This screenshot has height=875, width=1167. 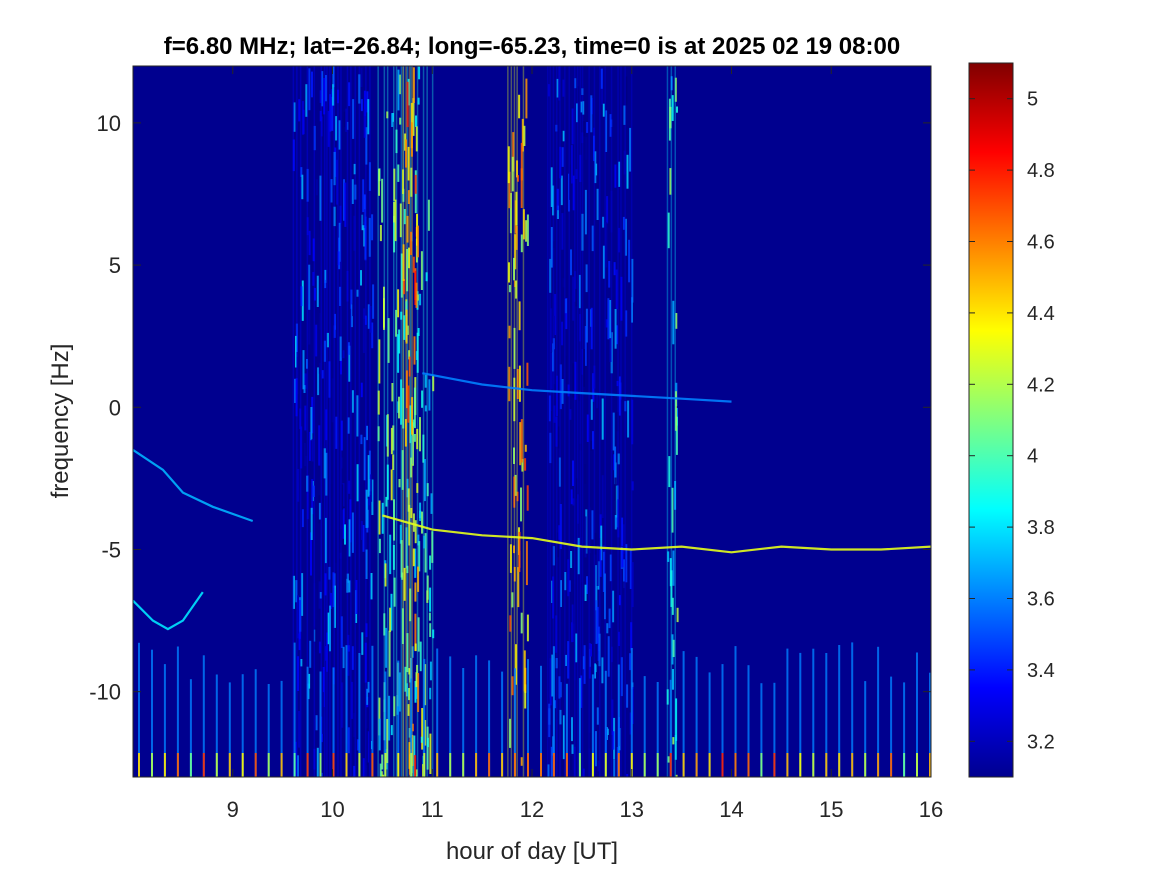 What do you see at coordinates (115, 407) in the screenshot?
I see `y-tick-label: 0` at bounding box center [115, 407].